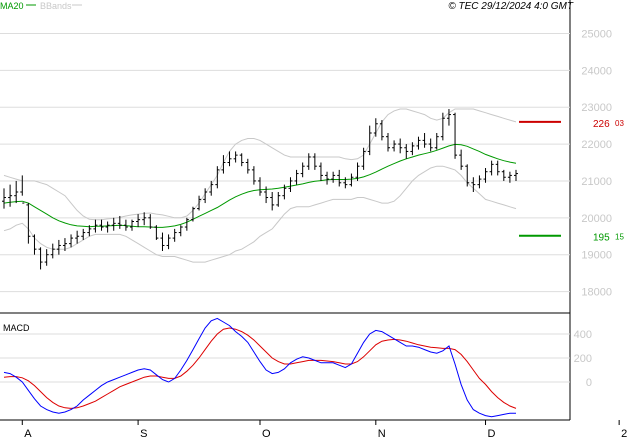 Image resolution: width=627 pixels, height=440 pixels. Describe the element at coordinates (285, 358) in the screenshot. I see `macd-grid` at that location.